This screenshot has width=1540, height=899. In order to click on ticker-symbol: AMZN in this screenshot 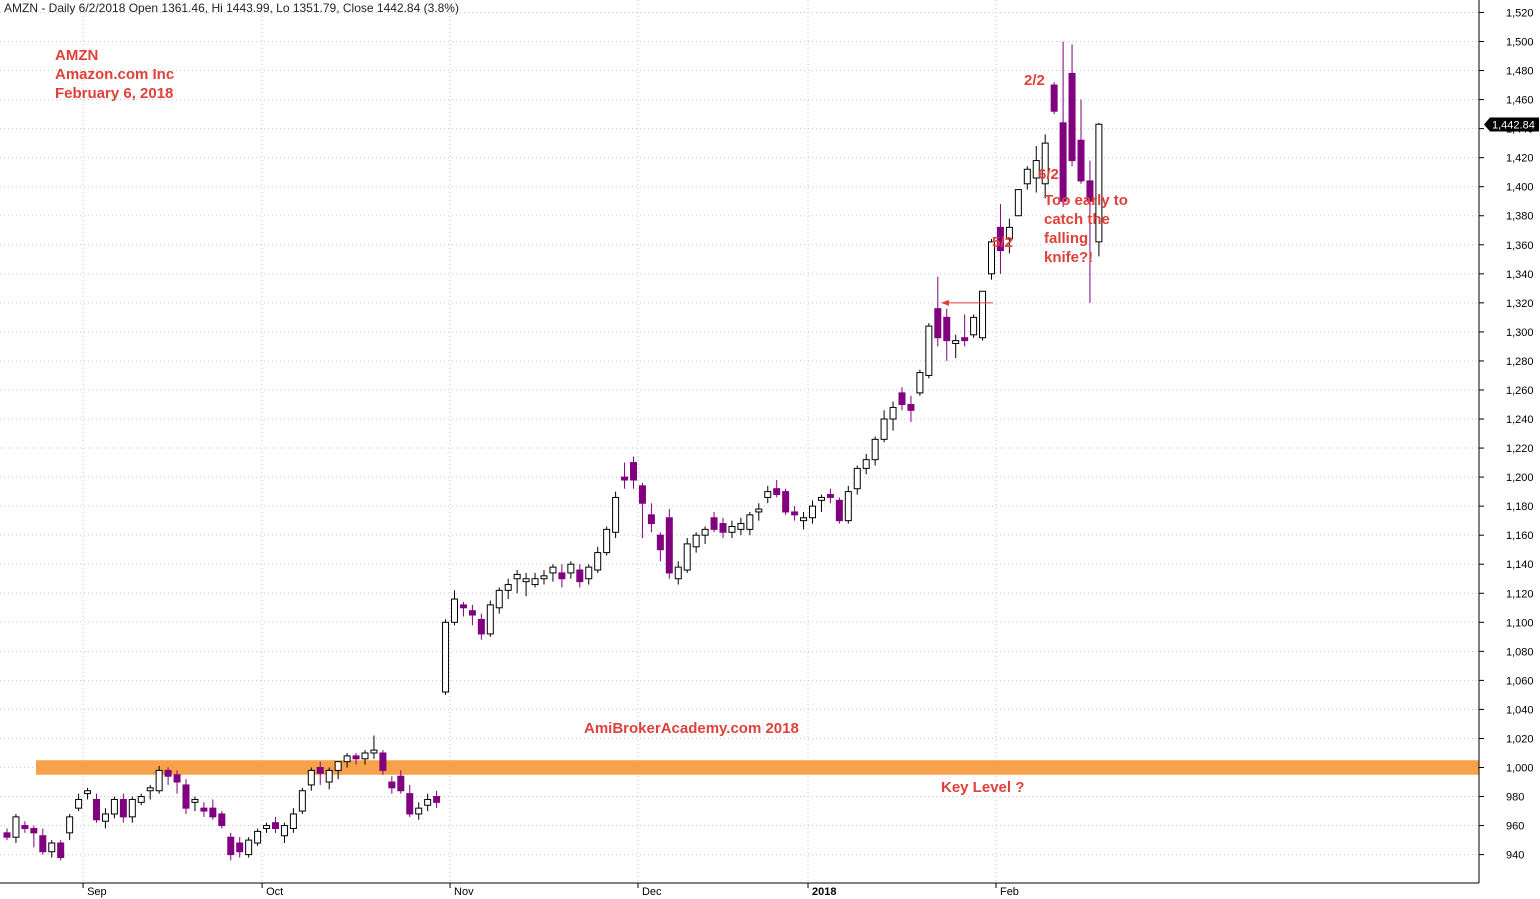, I will do `click(77, 55)`.